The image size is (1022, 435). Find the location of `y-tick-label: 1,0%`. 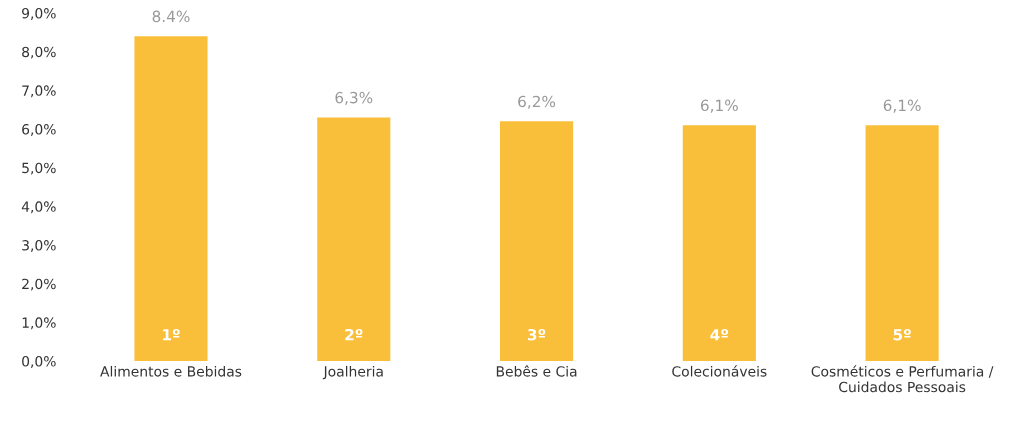

y-tick-label: 1,0% is located at coordinates (39, 323).